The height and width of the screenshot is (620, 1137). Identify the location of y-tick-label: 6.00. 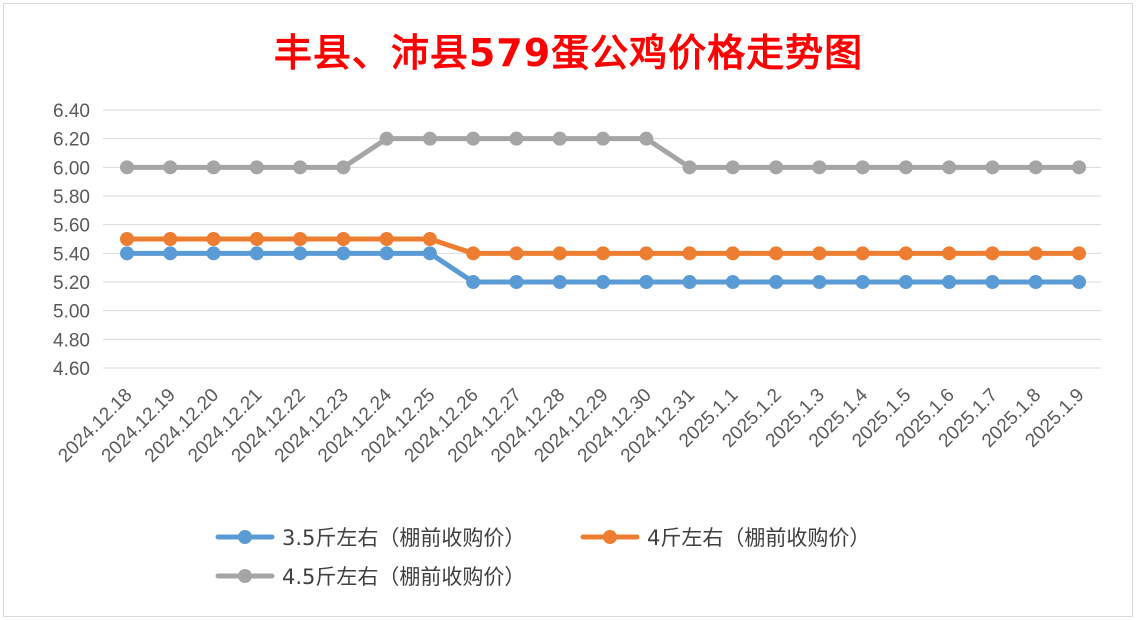
(71, 168).